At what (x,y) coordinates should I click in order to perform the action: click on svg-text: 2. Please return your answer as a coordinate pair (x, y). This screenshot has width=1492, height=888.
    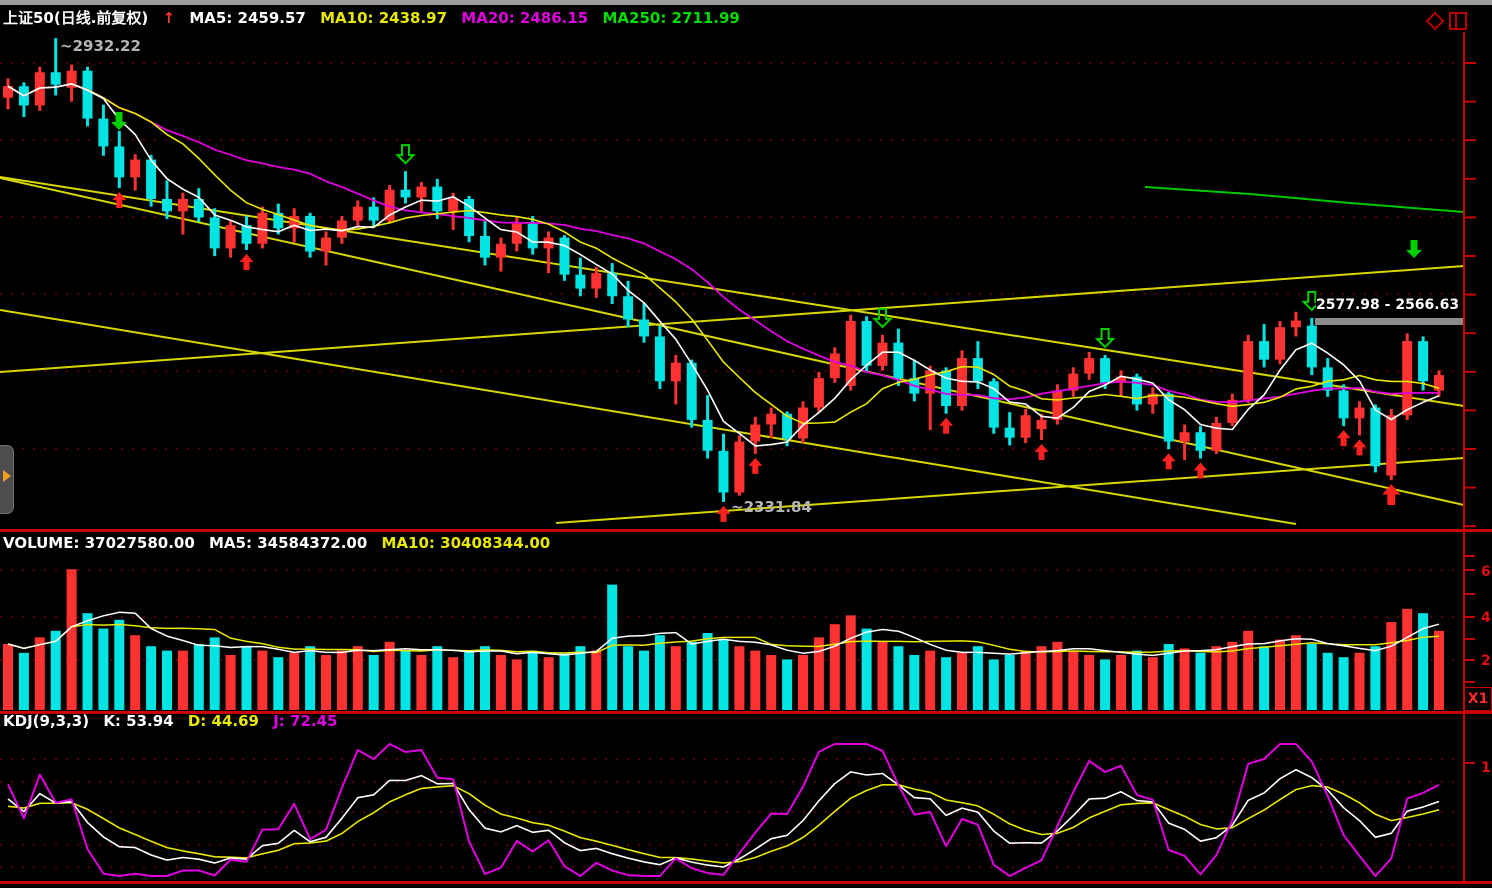
    Looking at the image, I should click on (1486, 661).